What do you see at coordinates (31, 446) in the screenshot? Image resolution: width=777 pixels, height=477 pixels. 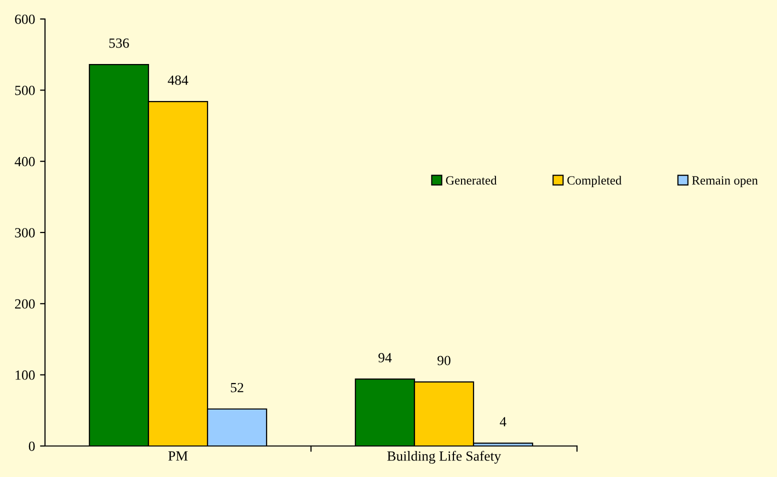 I see `y-tick-label: 0` at bounding box center [31, 446].